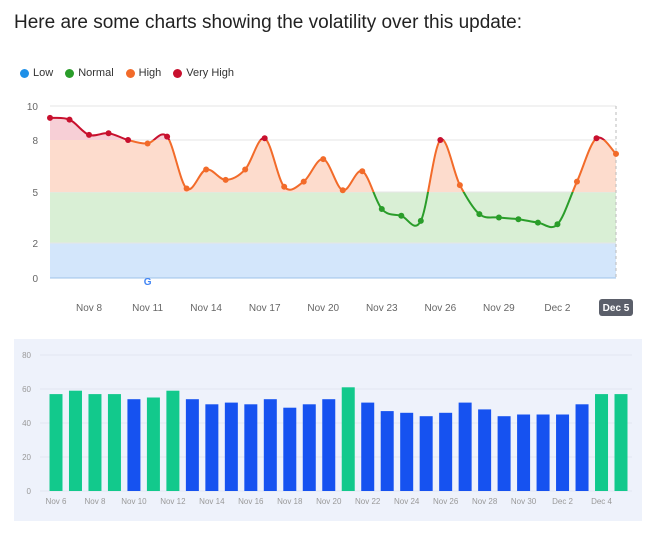  Describe the element at coordinates (251, 501) in the screenshot. I see `x-tick-label: Nov 16` at that location.